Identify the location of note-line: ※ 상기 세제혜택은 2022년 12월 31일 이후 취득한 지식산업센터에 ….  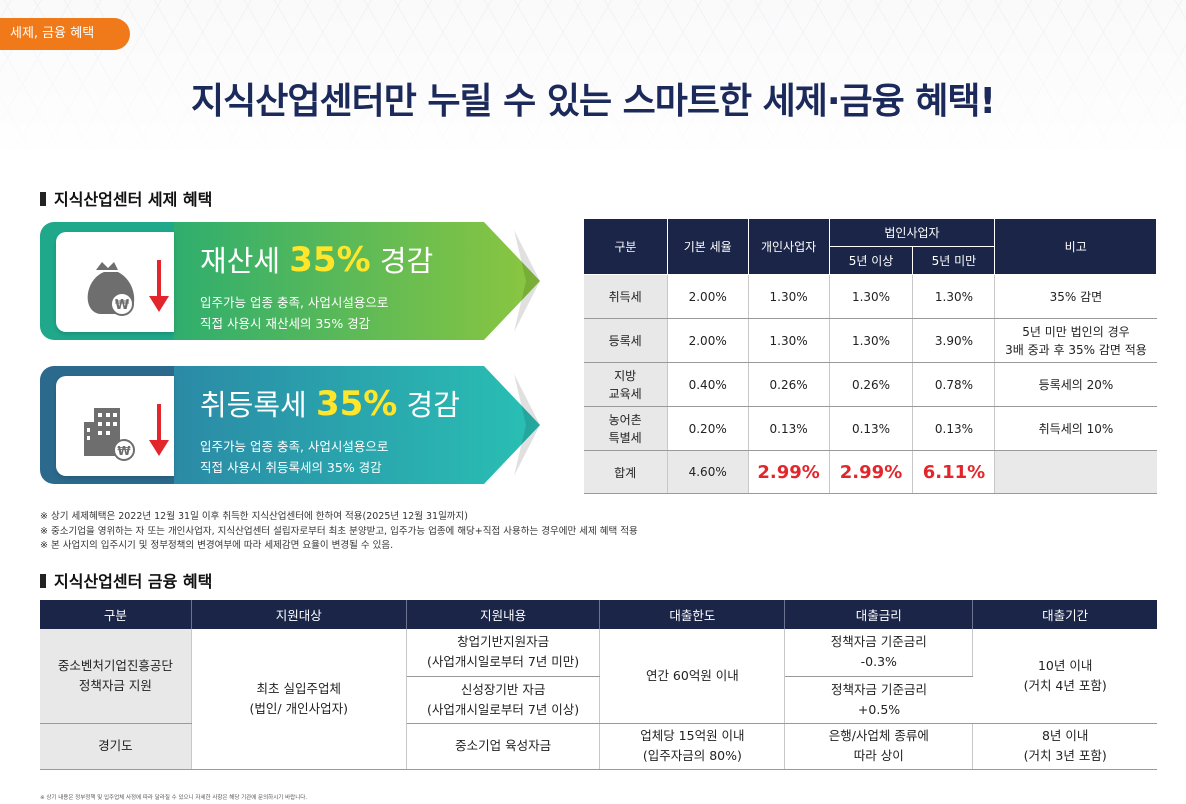
(254, 516).